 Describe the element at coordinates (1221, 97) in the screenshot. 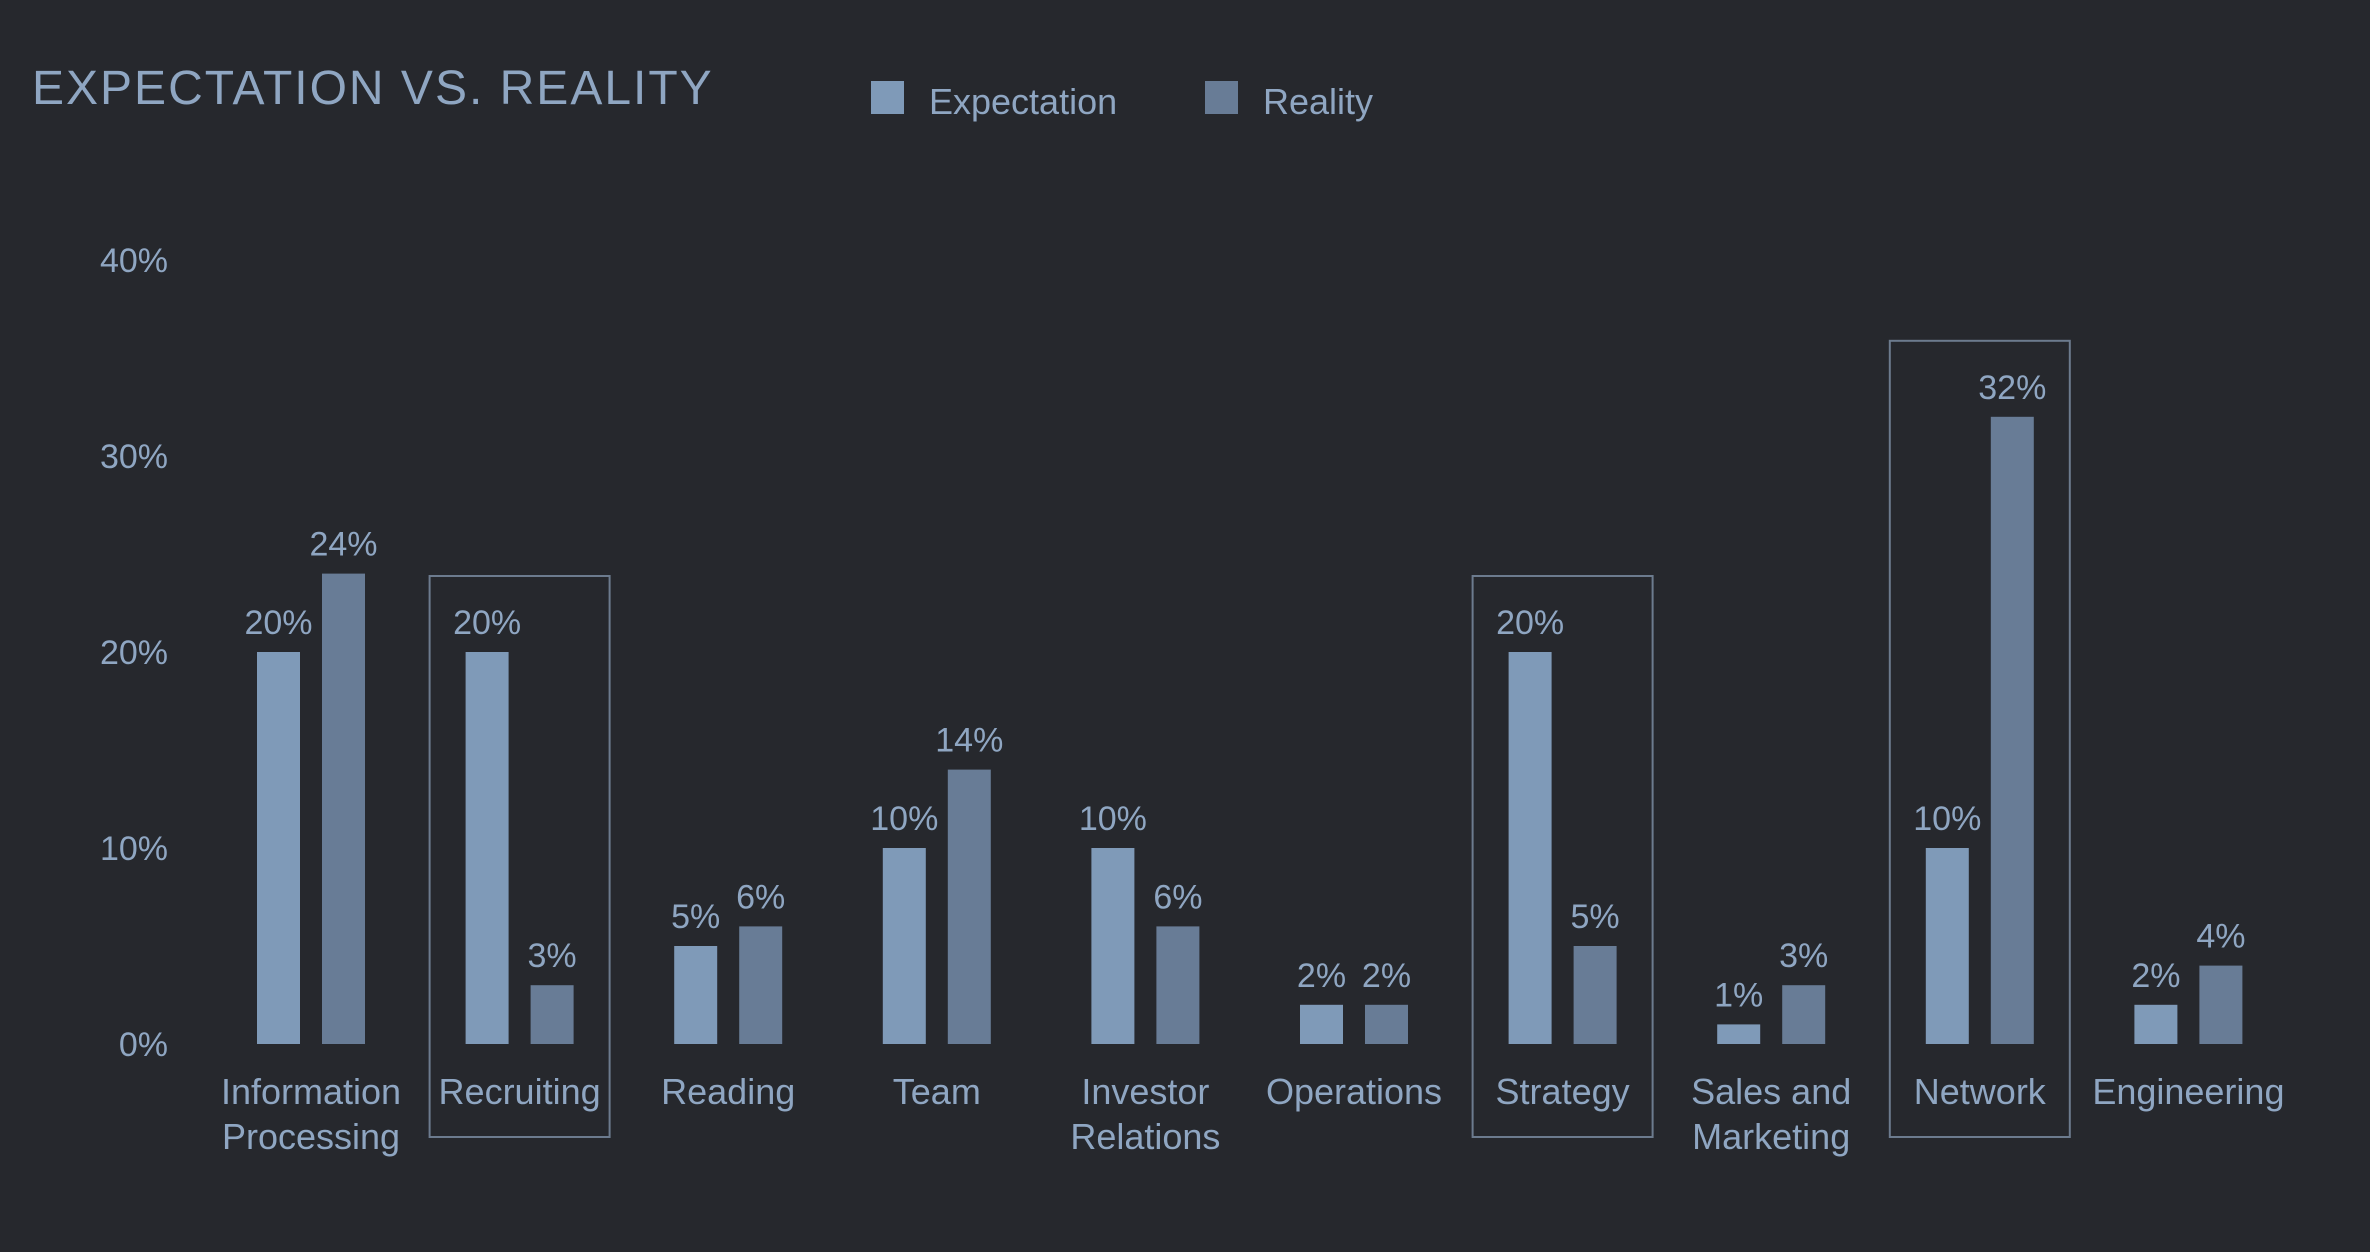

I see `legend-swatch-reality` at that location.